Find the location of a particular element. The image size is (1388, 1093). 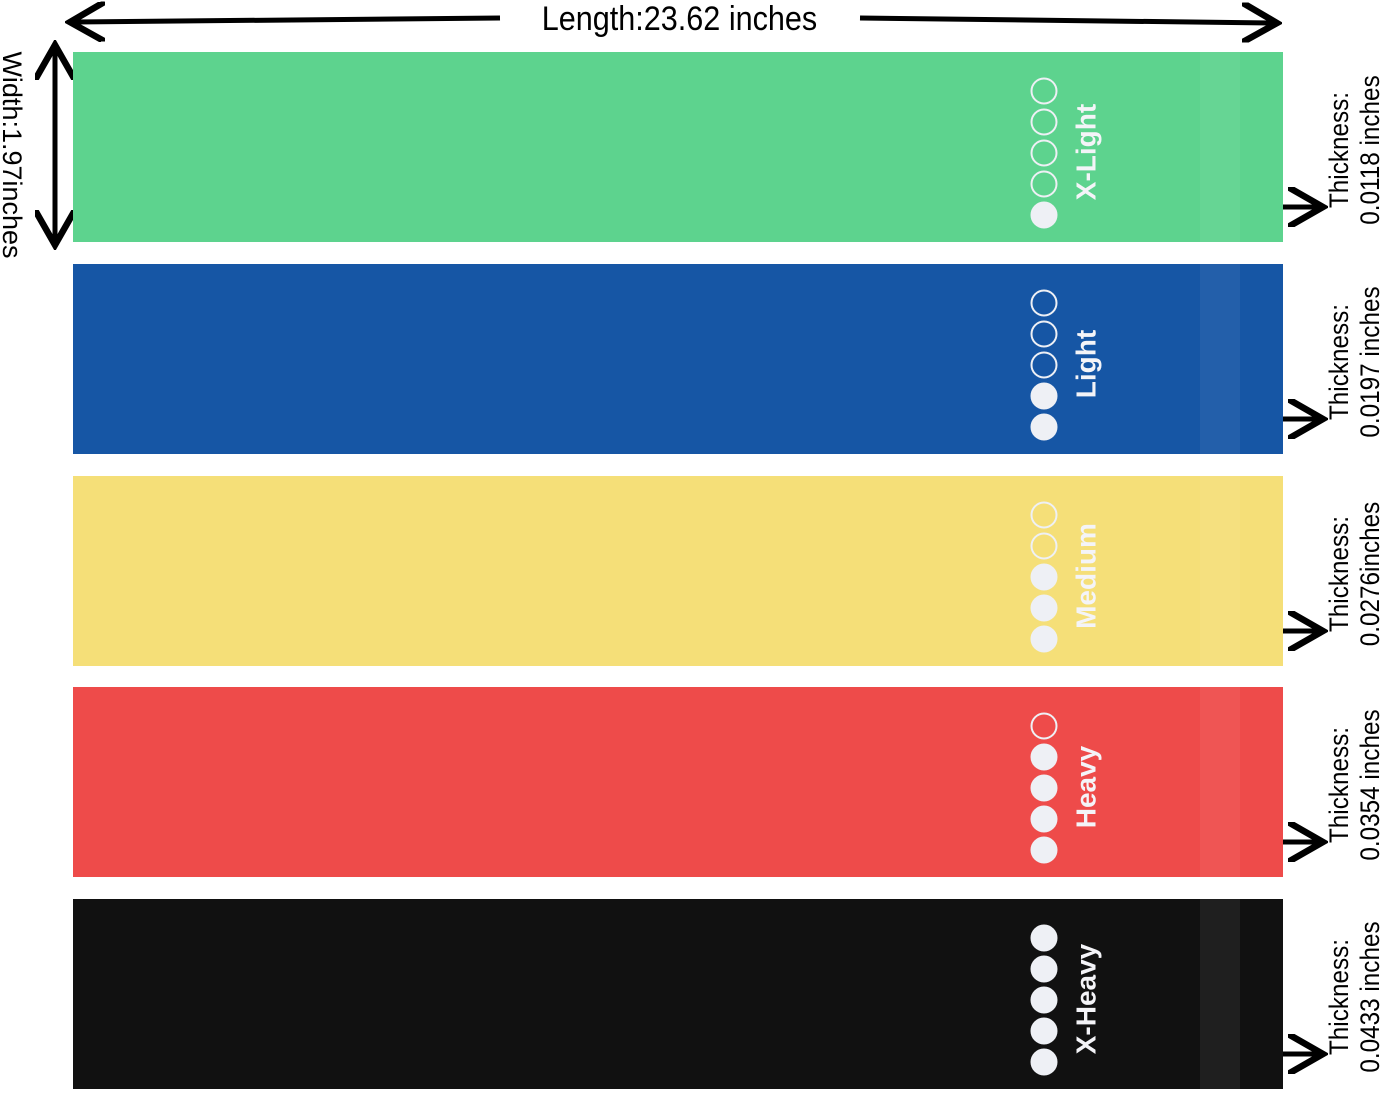

thickness-value: 0.0118 inches is located at coordinates (1370, 149).